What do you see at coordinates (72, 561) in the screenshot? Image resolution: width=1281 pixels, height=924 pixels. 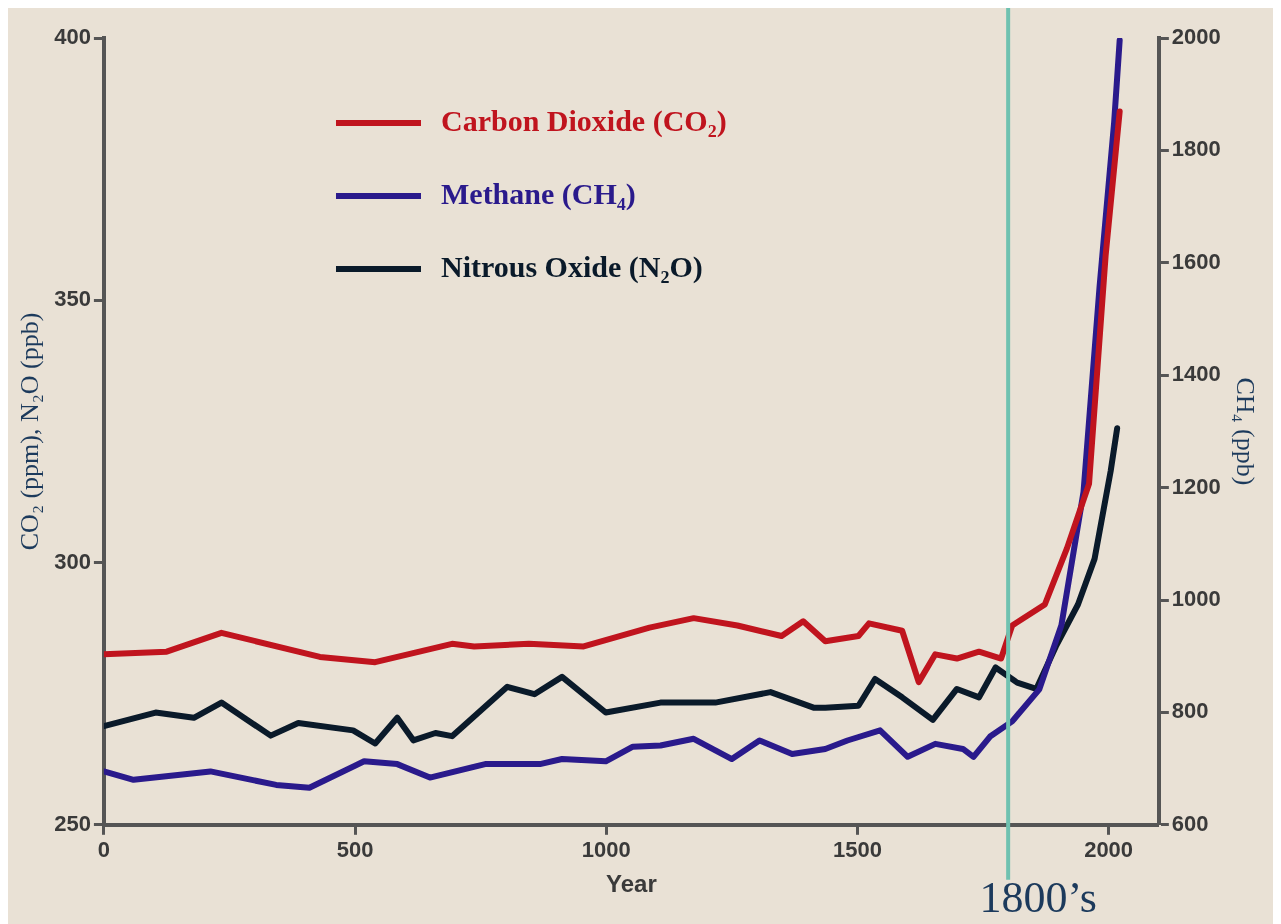 I see `y-tick-label: 300` at bounding box center [72, 561].